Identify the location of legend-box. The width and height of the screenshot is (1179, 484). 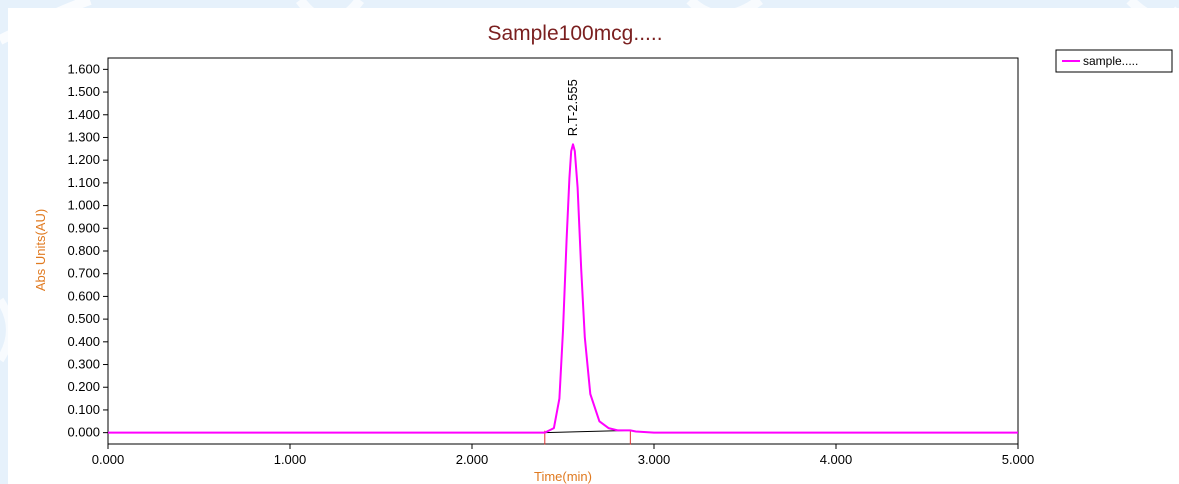
(1114, 61).